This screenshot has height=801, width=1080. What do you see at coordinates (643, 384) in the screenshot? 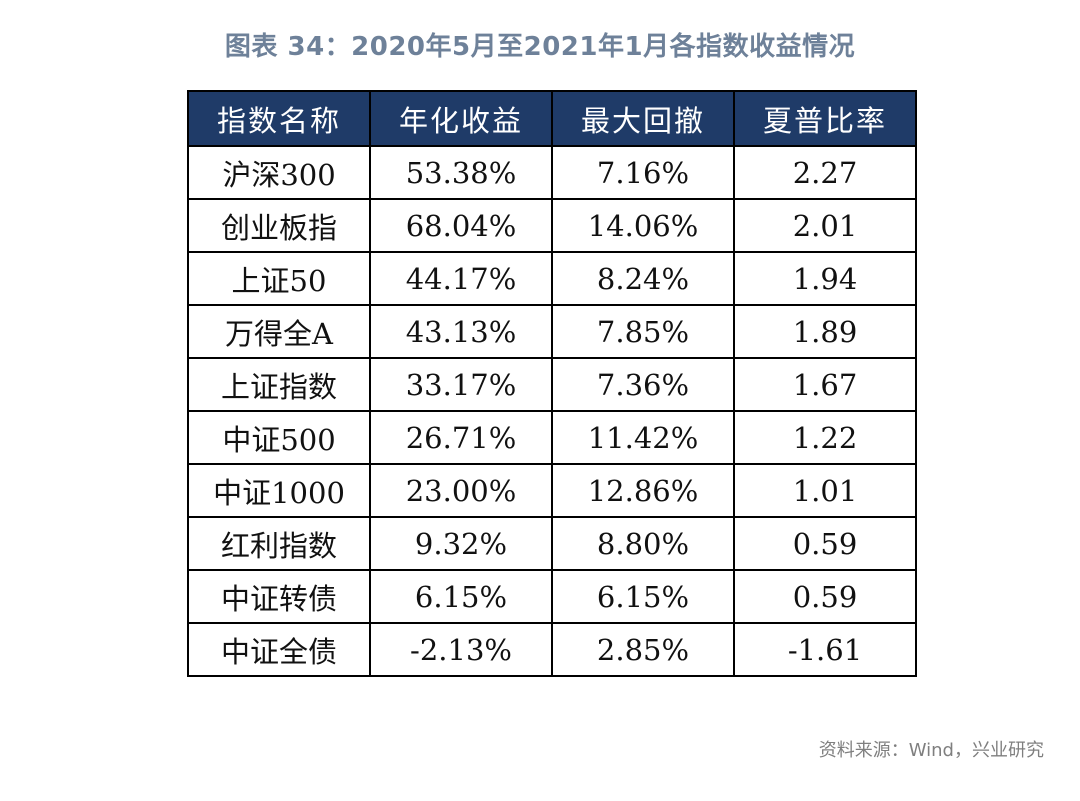
I see `cell-max-drawdown: 7.36%` at bounding box center [643, 384].